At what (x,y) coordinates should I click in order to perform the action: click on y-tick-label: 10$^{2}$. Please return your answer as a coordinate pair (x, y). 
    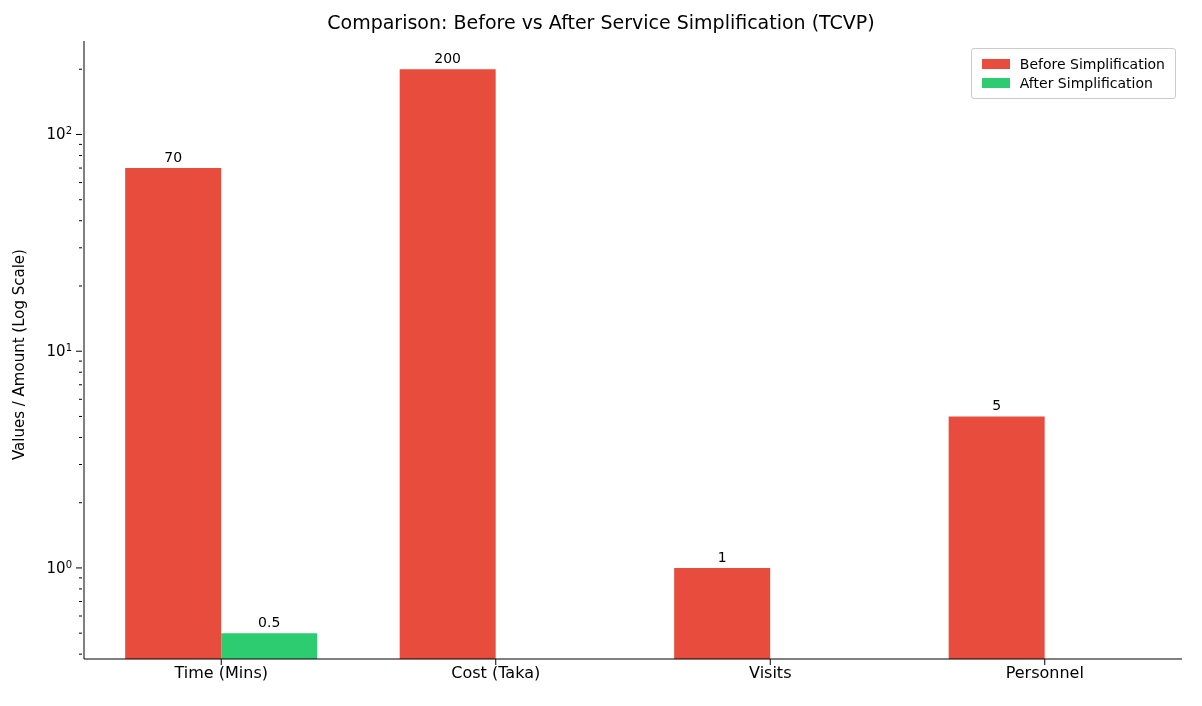
    Looking at the image, I should click on (59, 134).